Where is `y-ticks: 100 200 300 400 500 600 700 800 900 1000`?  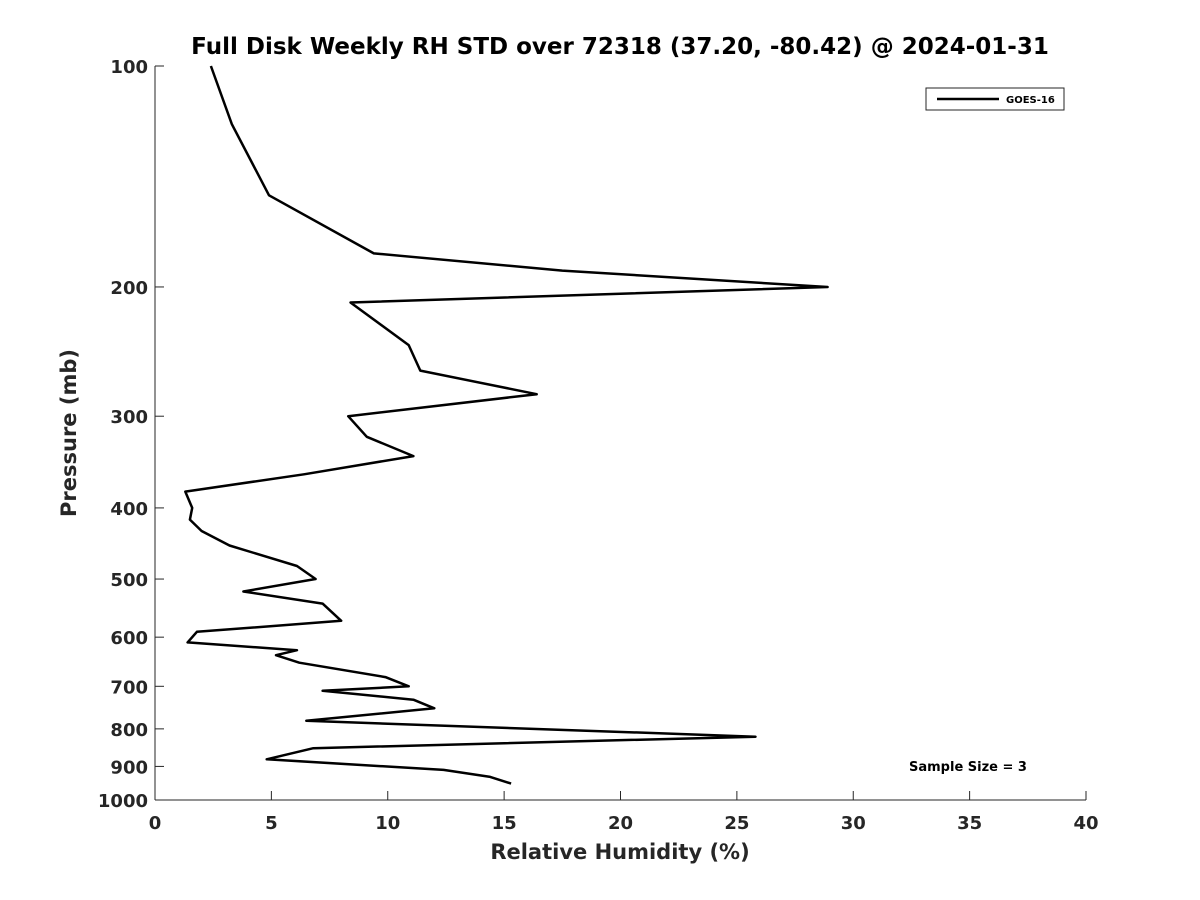 y-ticks: 100 200 300 400 500 600 700 800 900 1000 is located at coordinates (131, 434).